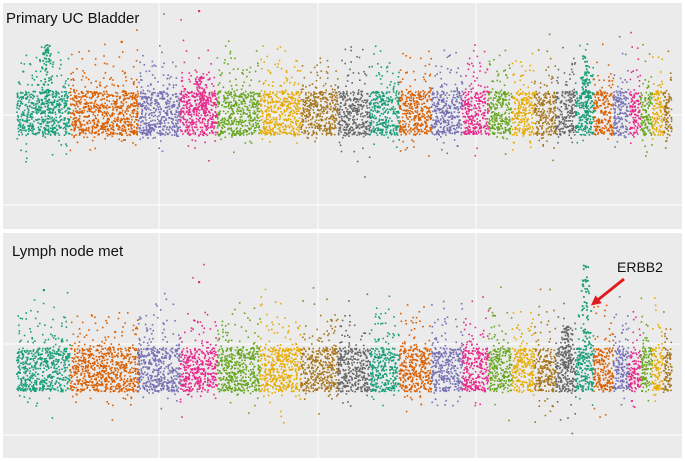 The height and width of the screenshot is (461, 685). What do you see at coordinates (199, 340) in the screenshot?
I see `chromosome-5-points` at bounding box center [199, 340].